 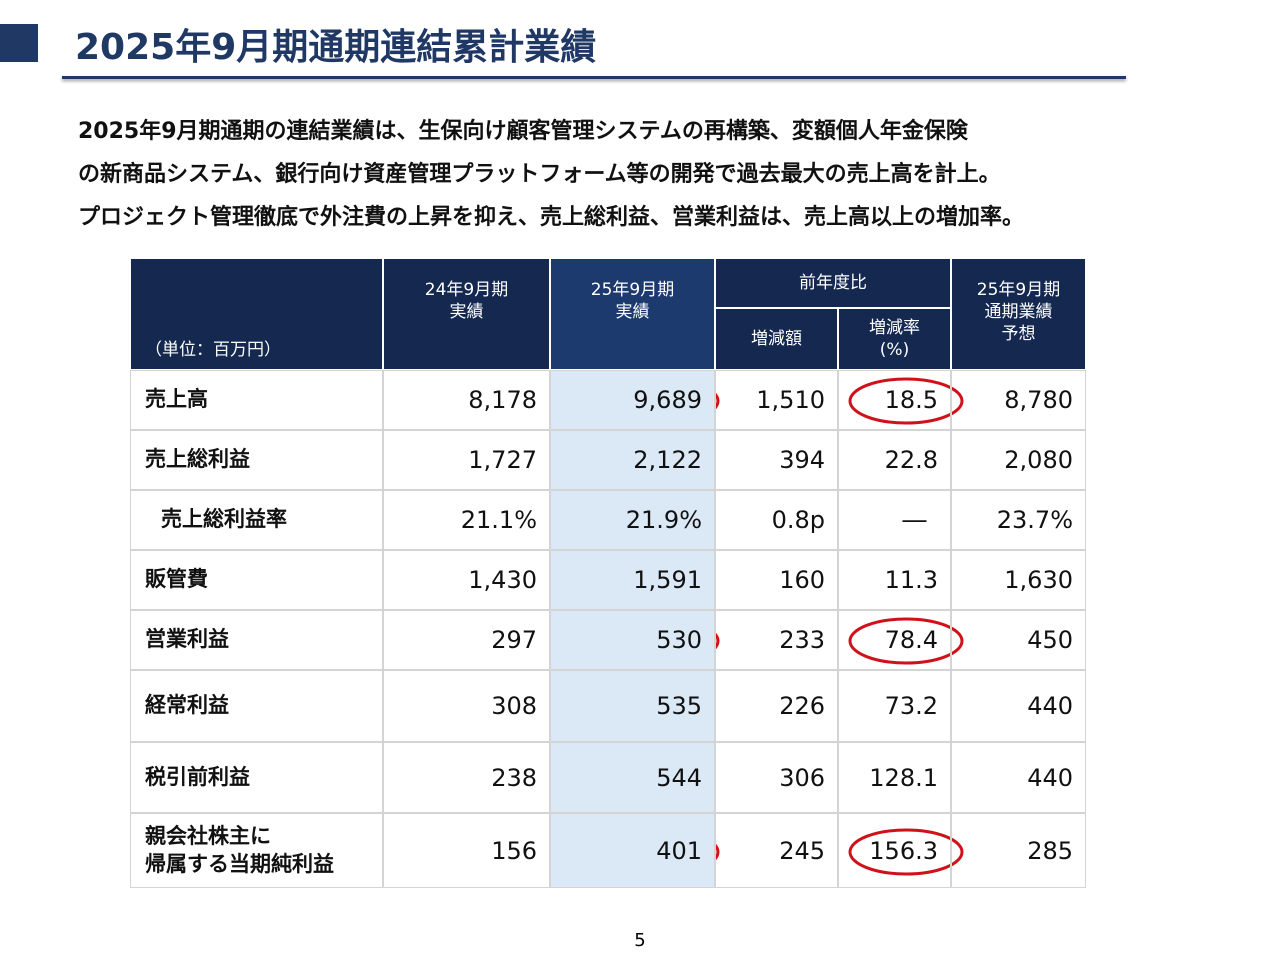 I want to click on cell: 9,689, so click(x=632, y=400).